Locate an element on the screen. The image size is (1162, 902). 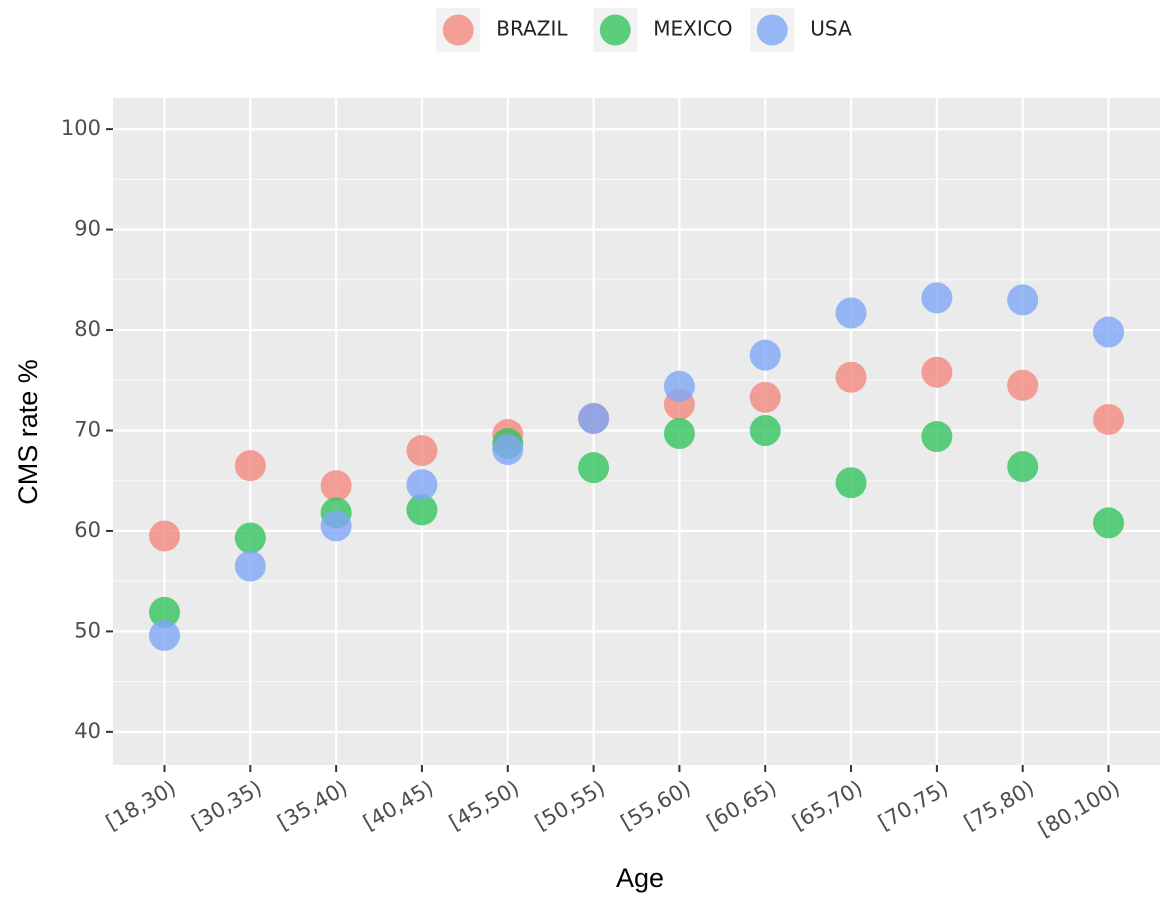
x-tick-label: [60,65) is located at coordinates (741, 805).